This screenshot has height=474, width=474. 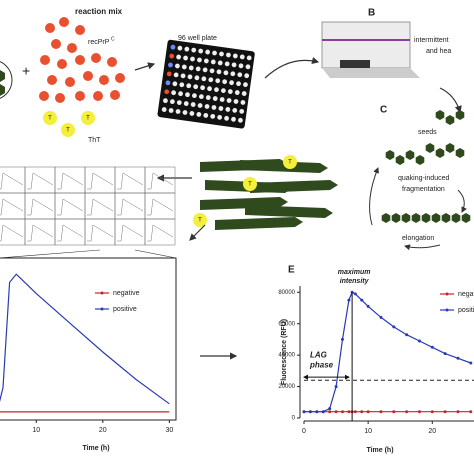 I want to click on protein-dots, so click(x=82, y=60).